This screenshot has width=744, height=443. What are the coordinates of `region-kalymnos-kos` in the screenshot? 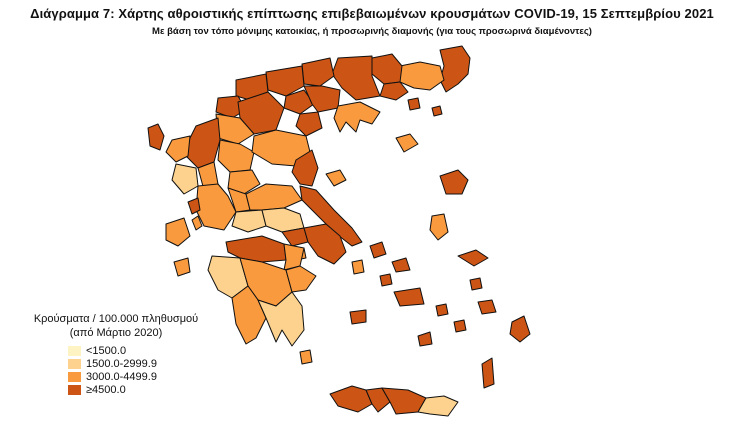 It's located at (487, 307).